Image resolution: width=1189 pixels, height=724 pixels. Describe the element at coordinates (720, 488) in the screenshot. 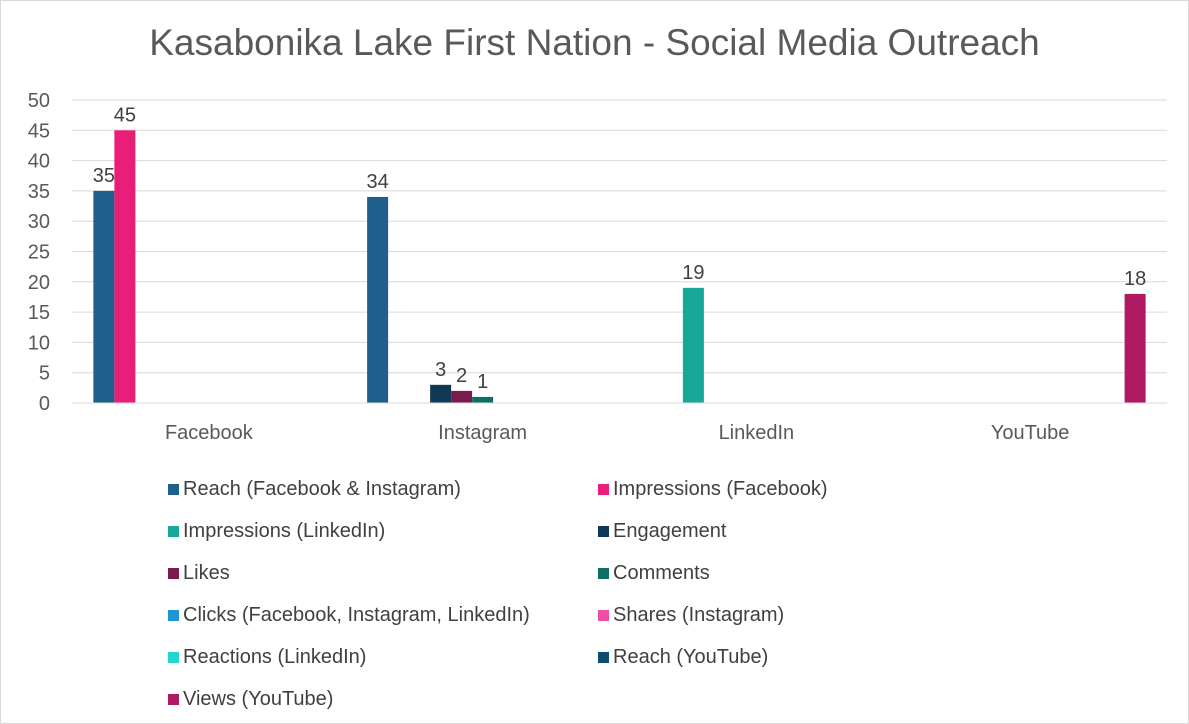

I see `legend-label: Impressions (Facebook)` at that location.